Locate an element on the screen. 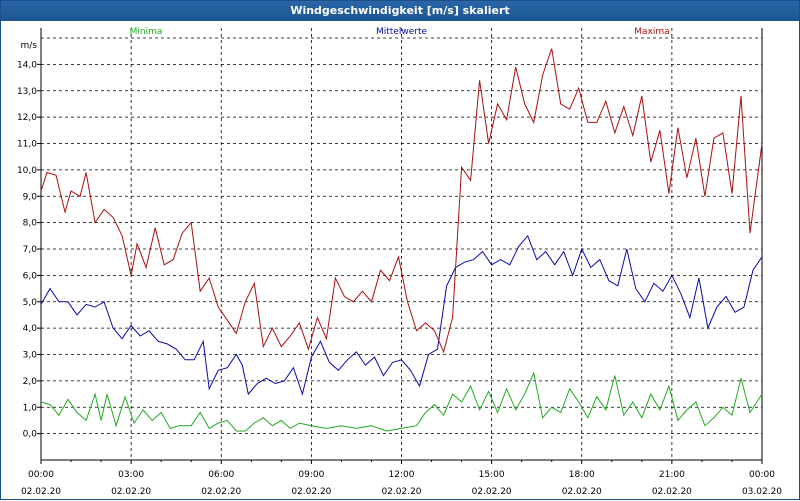 The image size is (800, 501). y-tick-label: 0,0 is located at coordinates (30, 435).